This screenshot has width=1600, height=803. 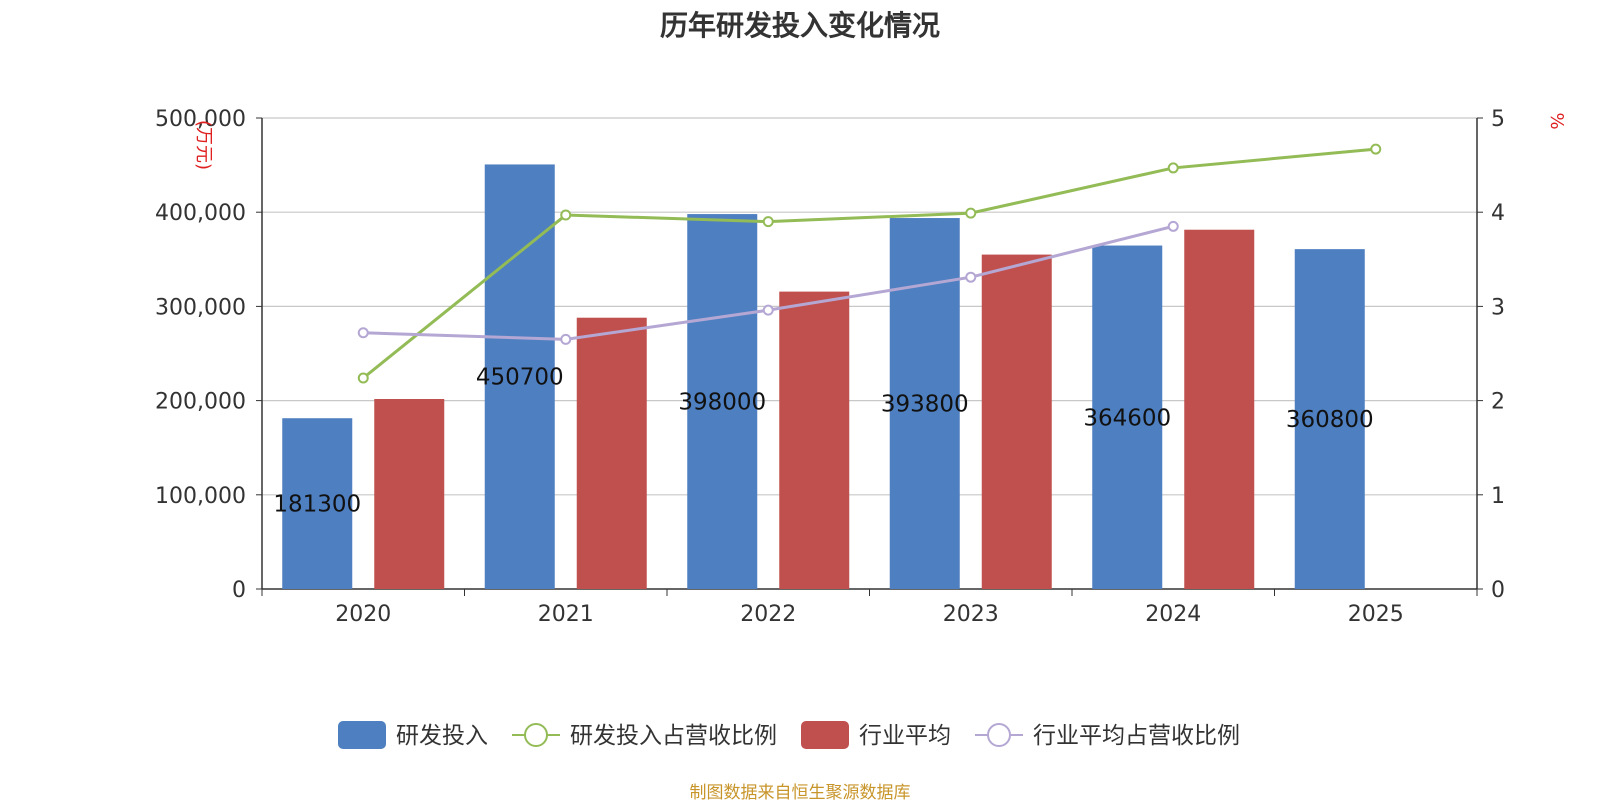 I want to click on bar-data-label: 364600, so click(x=1127, y=418).